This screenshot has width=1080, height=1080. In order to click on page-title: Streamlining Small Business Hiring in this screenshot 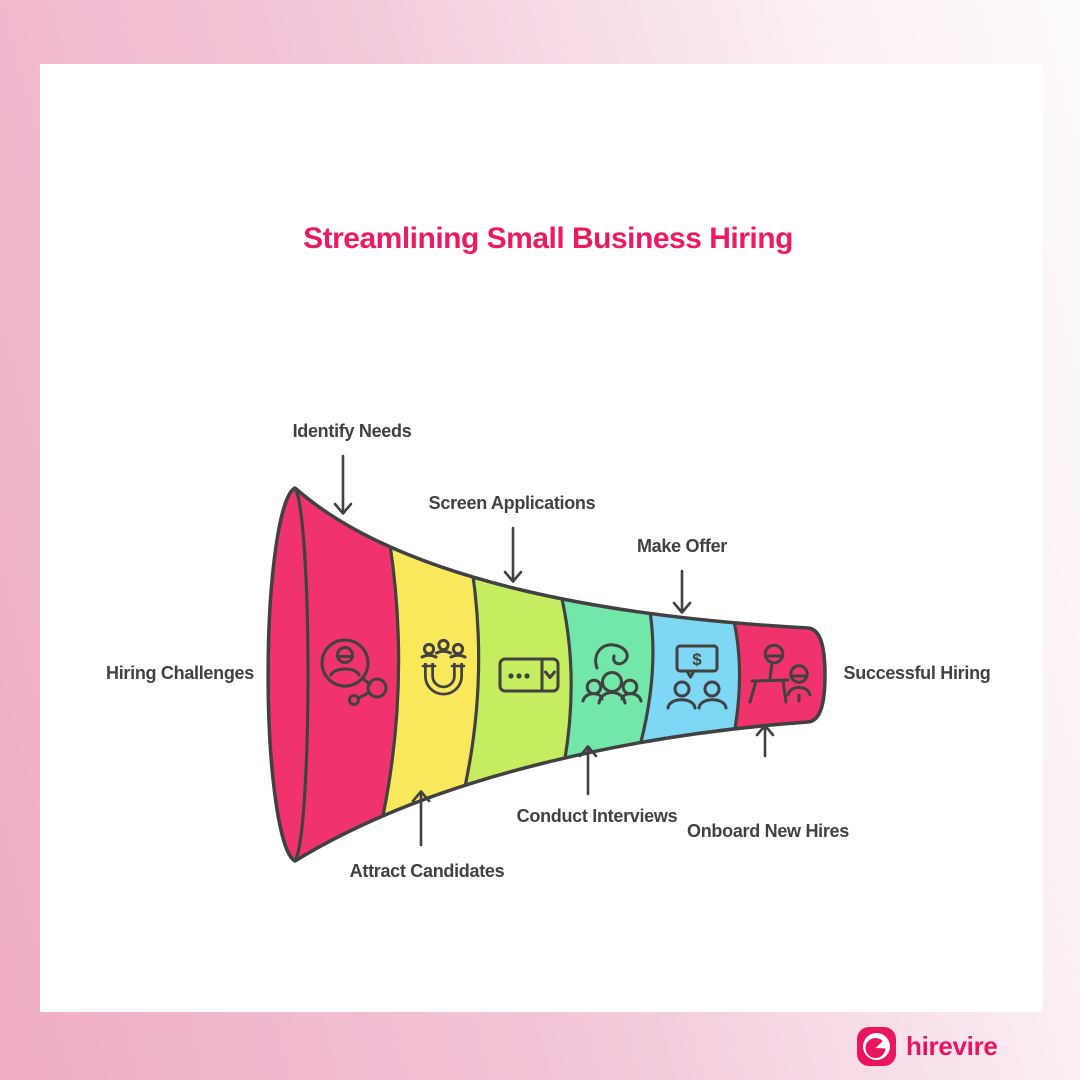, I will do `click(548, 238)`.